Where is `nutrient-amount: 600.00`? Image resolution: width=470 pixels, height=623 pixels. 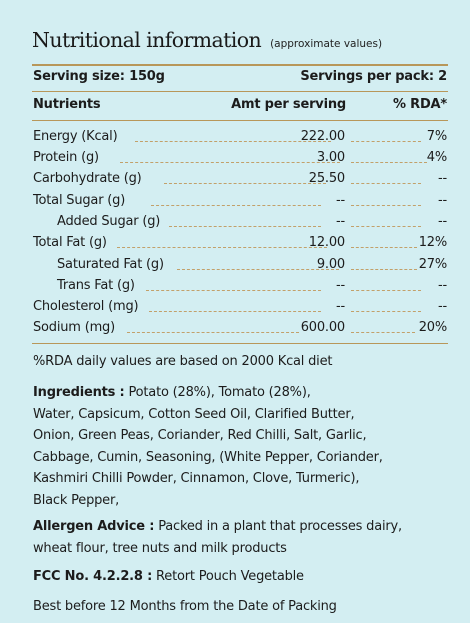
nutrient-amount: 600.00 is located at coordinates (322, 327).